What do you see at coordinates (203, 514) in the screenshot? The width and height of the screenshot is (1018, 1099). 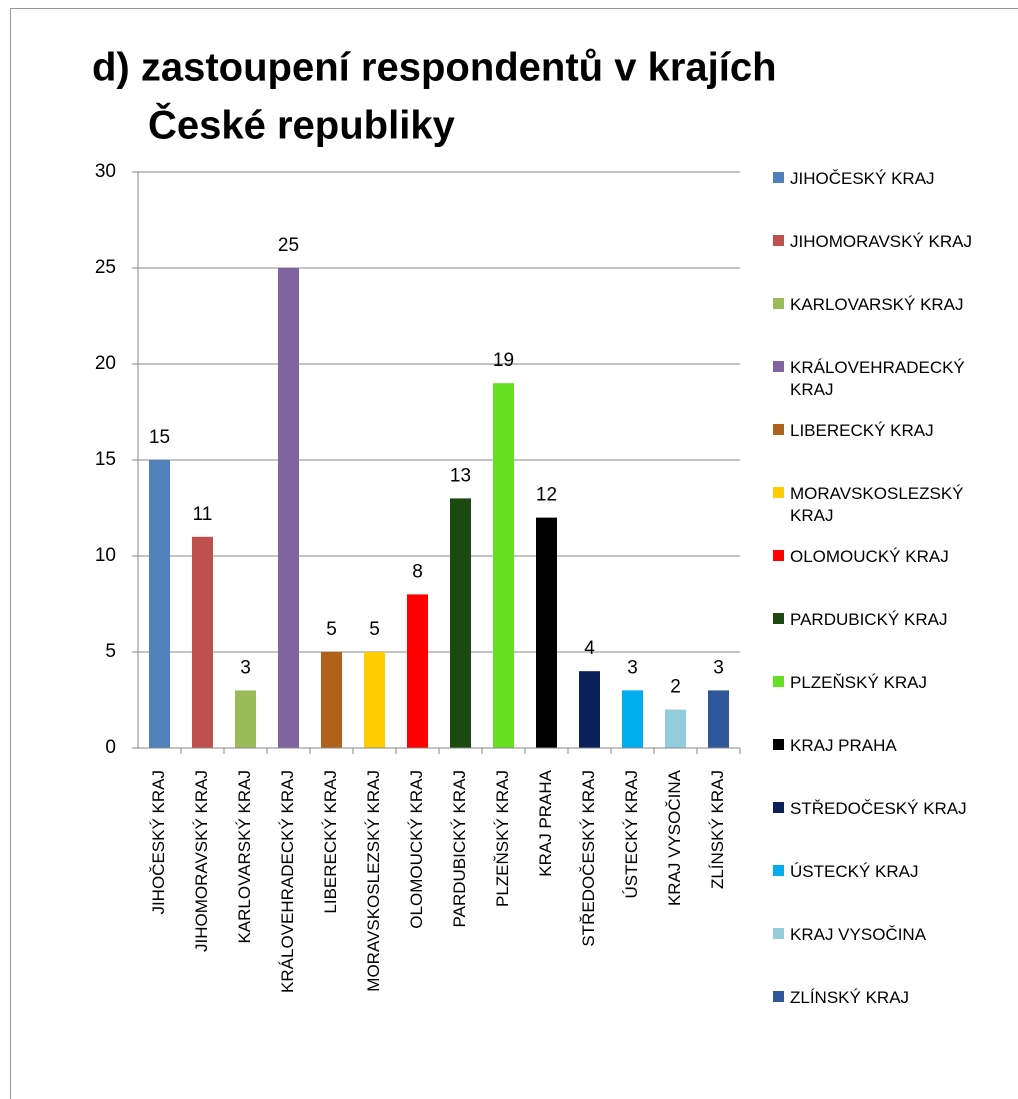 I see `data-label: 11` at bounding box center [203, 514].